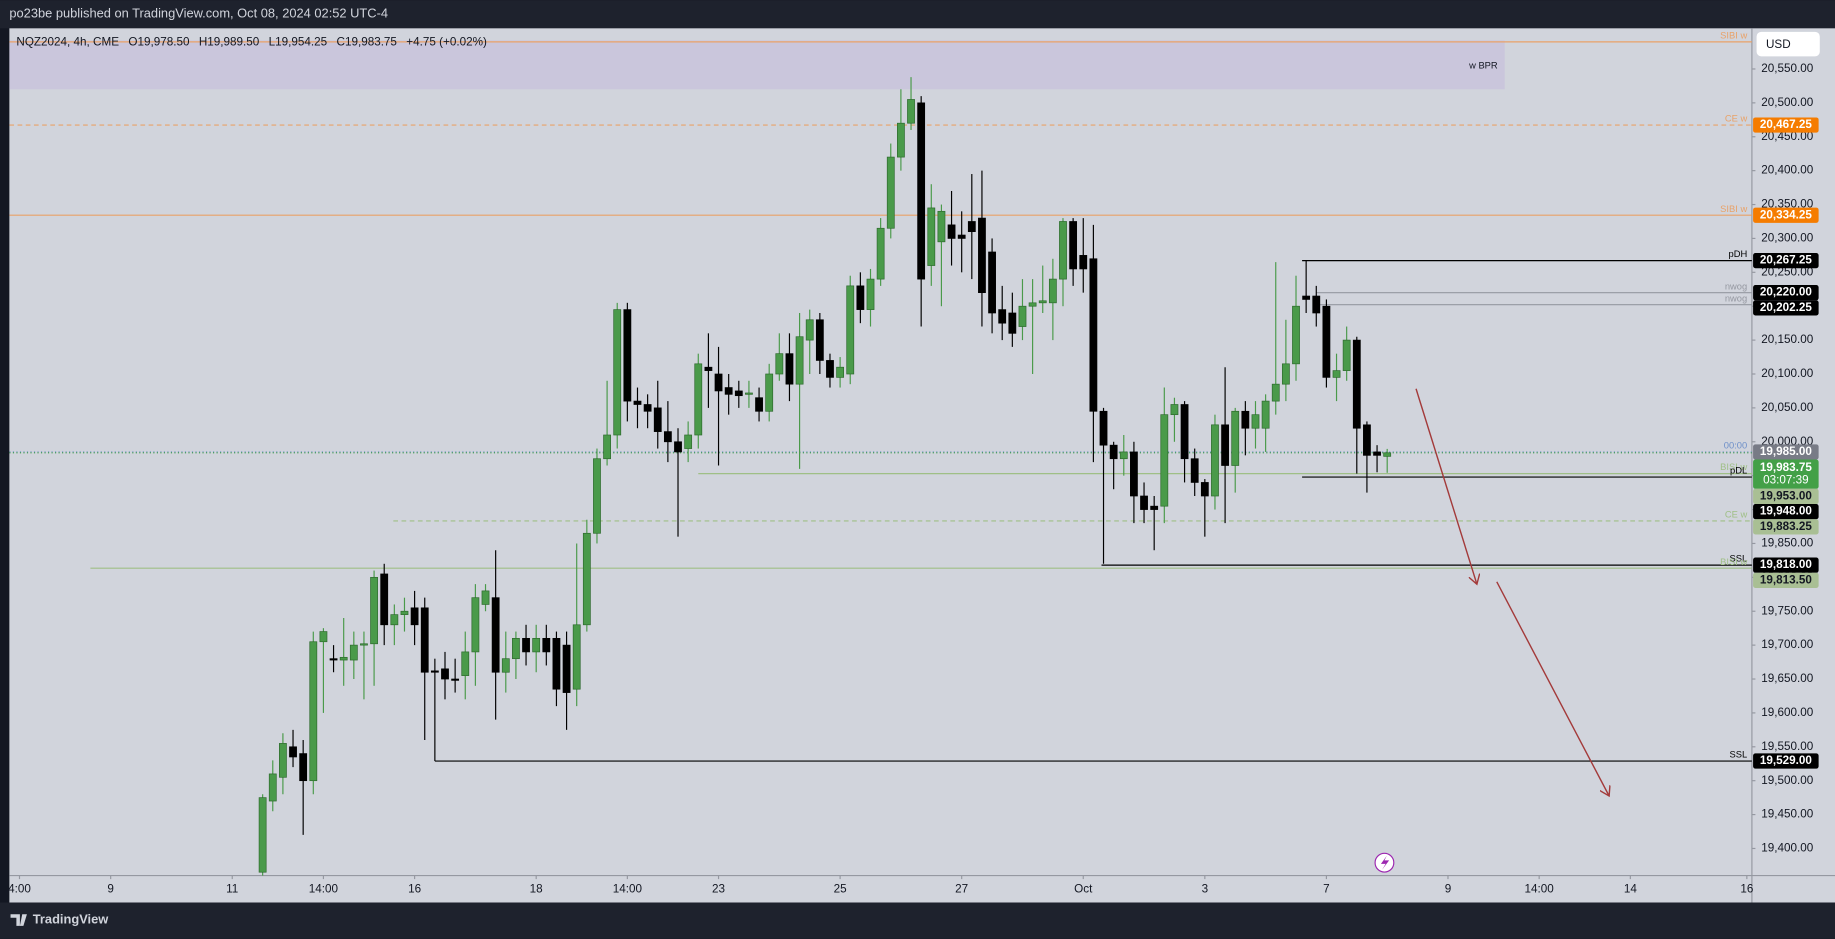 Image resolution: width=1835 pixels, height=939 pixels. I want to click on price-label: 20,467.25, so click(1786, 124).